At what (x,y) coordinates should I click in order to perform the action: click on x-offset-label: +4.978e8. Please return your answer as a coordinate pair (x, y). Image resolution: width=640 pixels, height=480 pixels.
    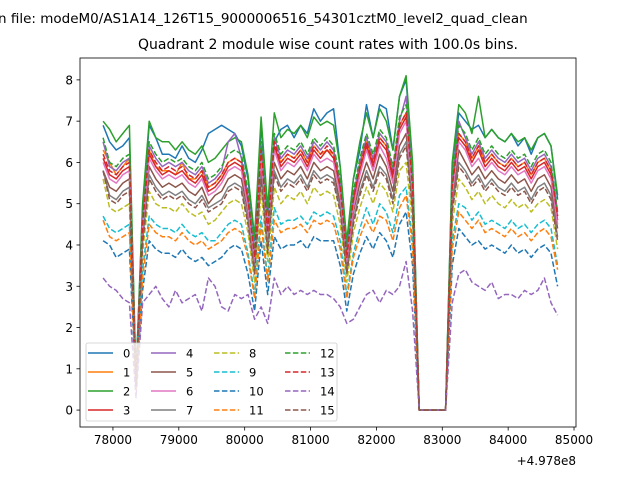
    Looking at the image, I should click on (546, 461).